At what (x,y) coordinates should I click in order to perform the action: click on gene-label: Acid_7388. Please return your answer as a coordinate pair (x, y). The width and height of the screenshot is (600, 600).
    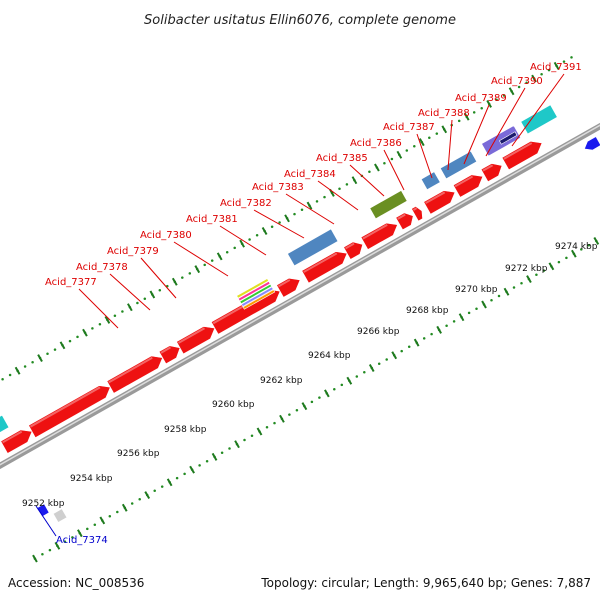
    Looking at the image, I should click on (444, 113).